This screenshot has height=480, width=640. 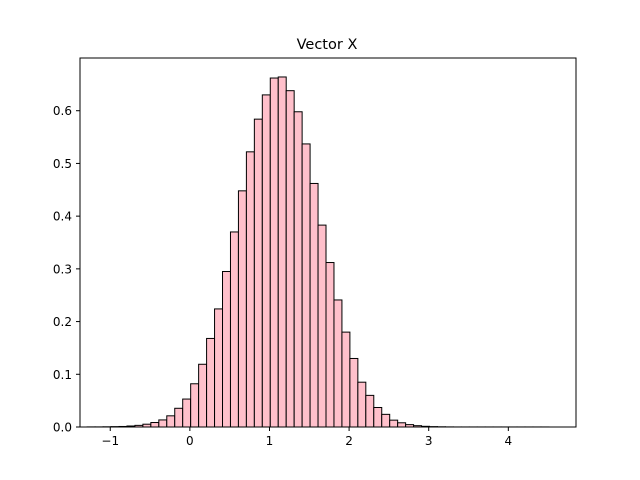 I want to click on x-tick-label: 2, so click(x=349, y=441).